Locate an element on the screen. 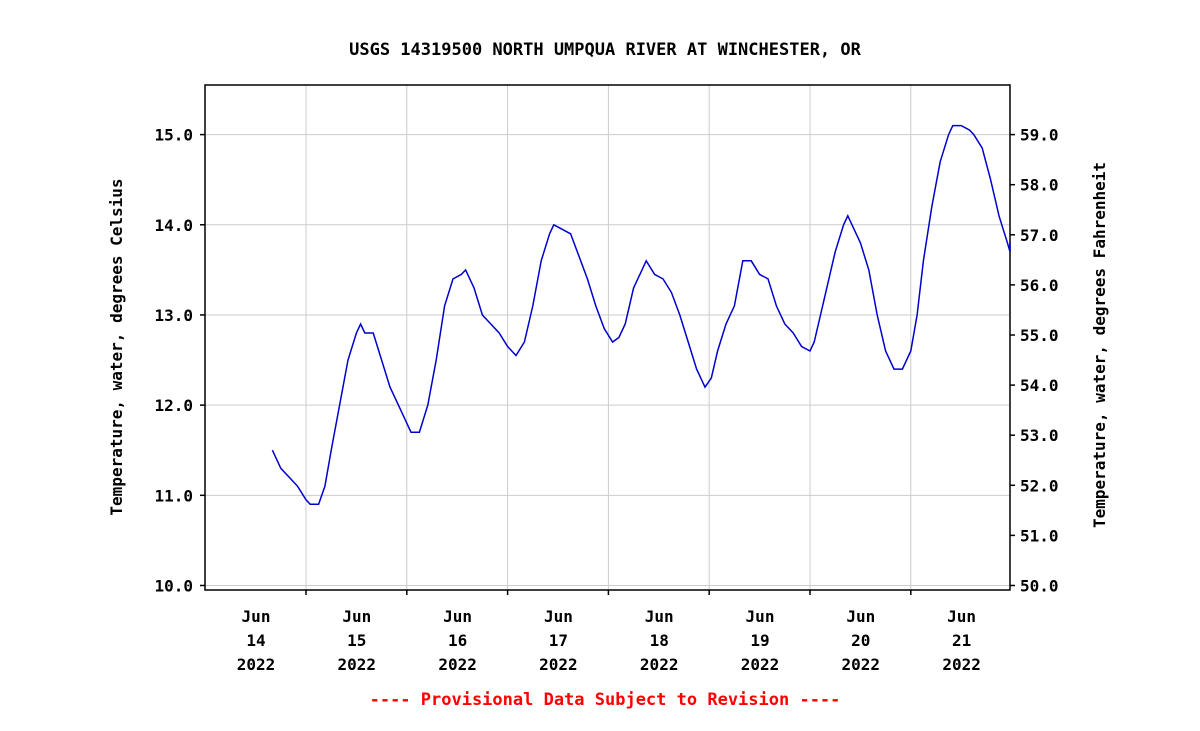  left-y-axis-label: Temperature, water, degrees Celsius is located at coordinates (116, 346).